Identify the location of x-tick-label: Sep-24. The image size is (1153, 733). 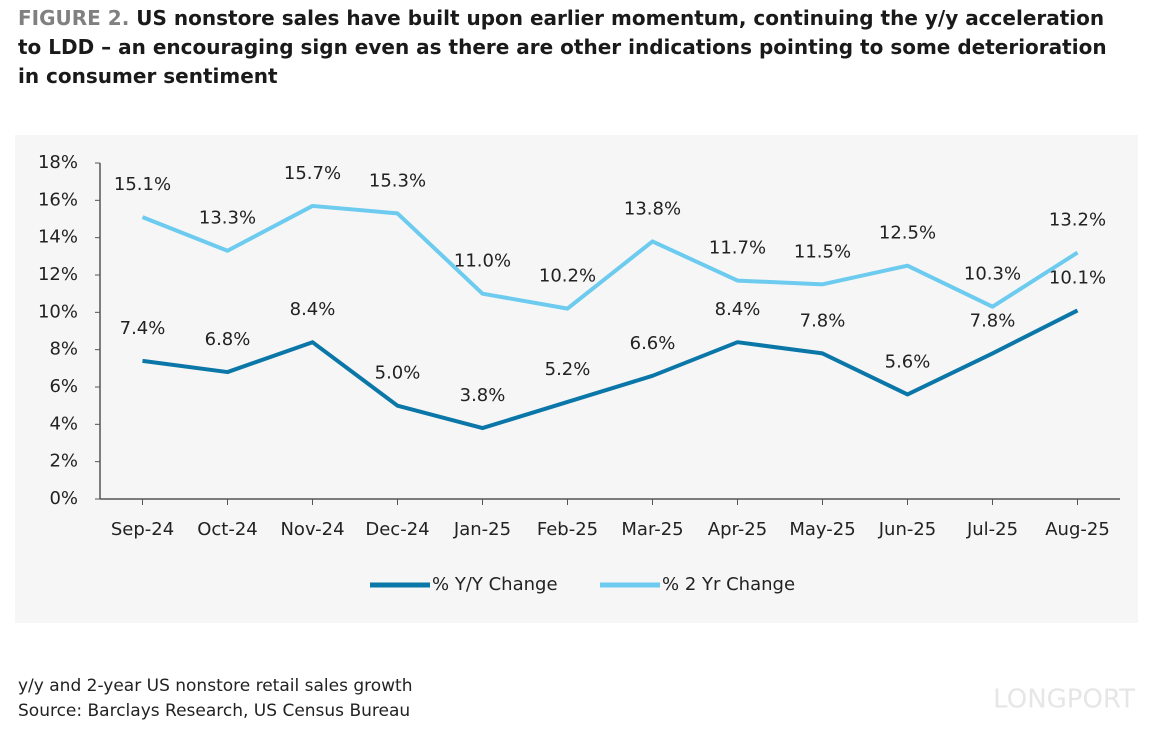
(142, 529).